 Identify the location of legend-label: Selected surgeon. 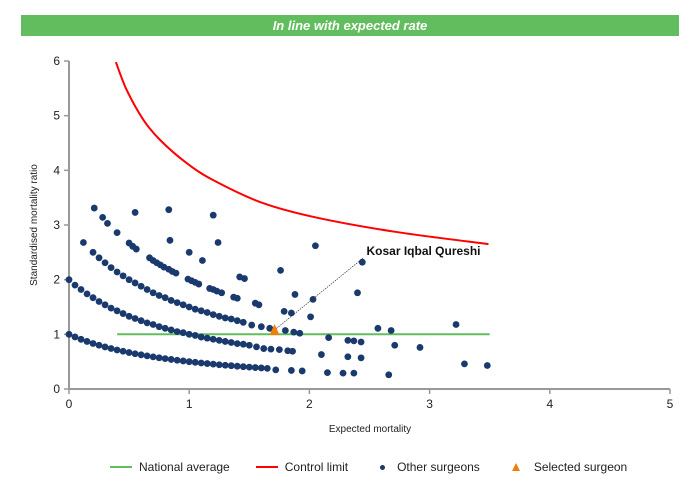
(580, 467).